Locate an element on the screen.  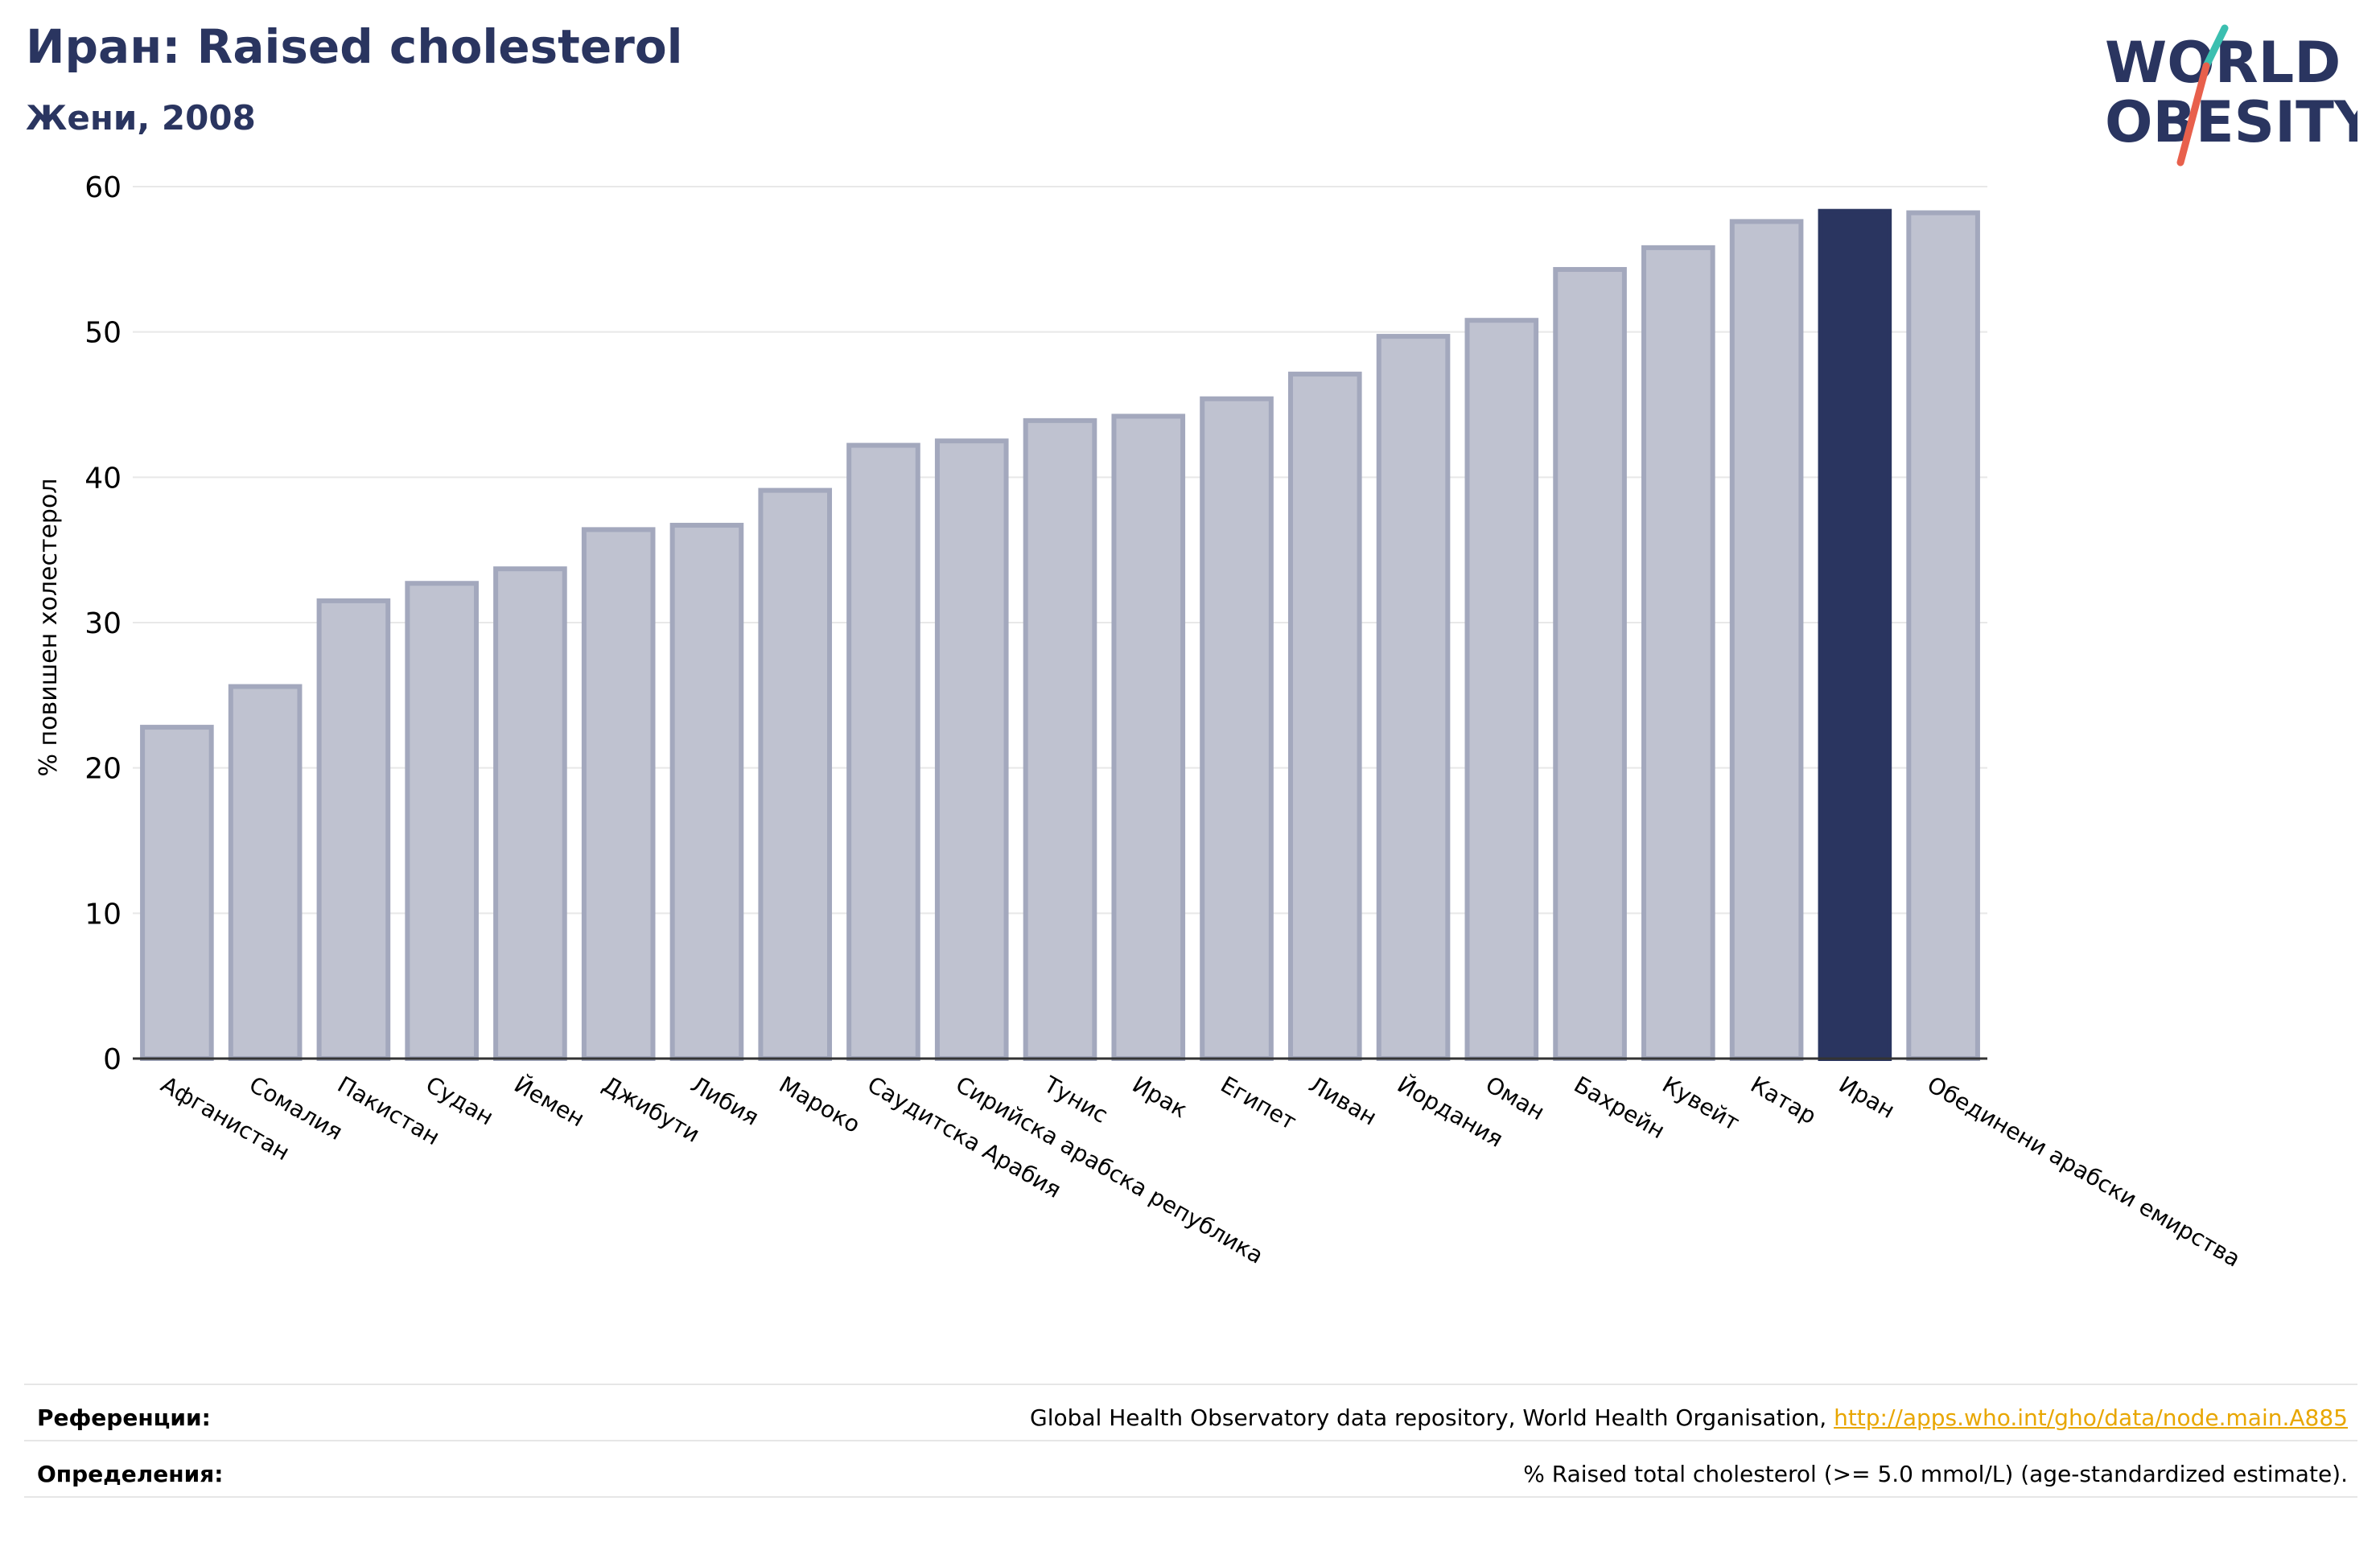
x-tick-label: Иран is located at coordinates (1867, 1097).